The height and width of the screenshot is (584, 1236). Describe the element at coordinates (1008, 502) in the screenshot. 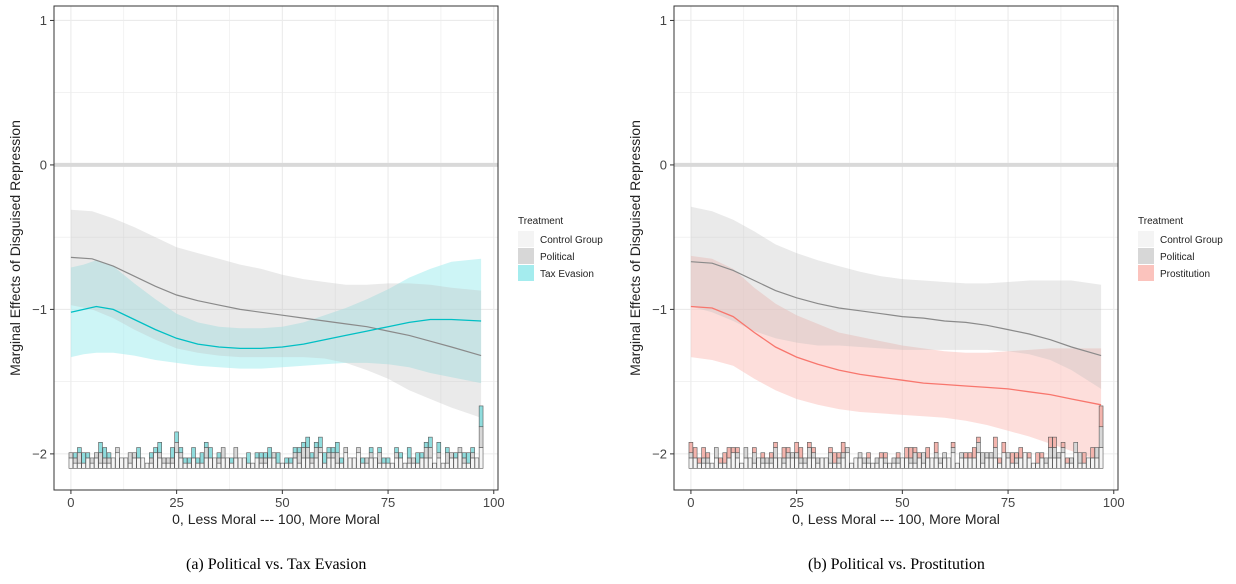

I see `x-tick-label: 75` at that location.